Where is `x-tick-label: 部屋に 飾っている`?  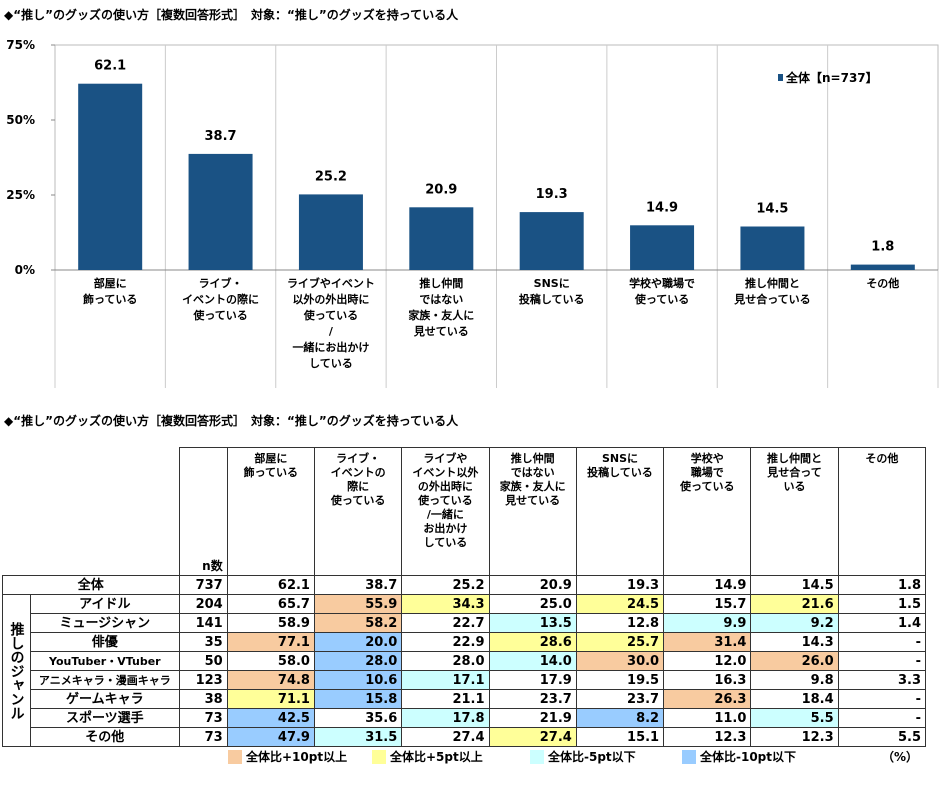
x-tick-label: 部屋に 飾っている is located at coordinates (110, 291).